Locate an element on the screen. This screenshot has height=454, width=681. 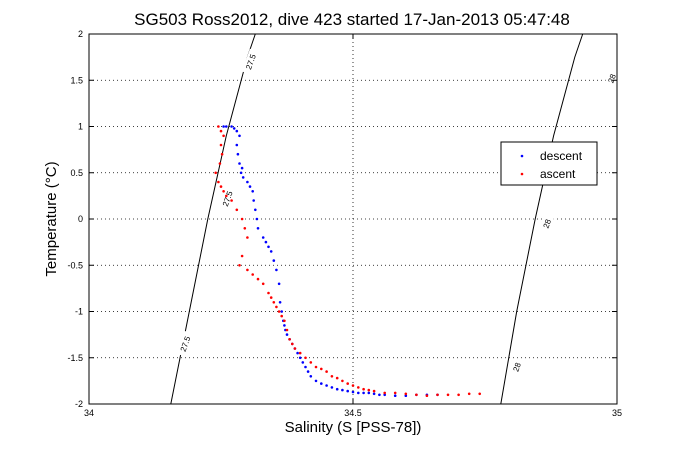
legend: descent ascent is located at coordinates (549, 163).